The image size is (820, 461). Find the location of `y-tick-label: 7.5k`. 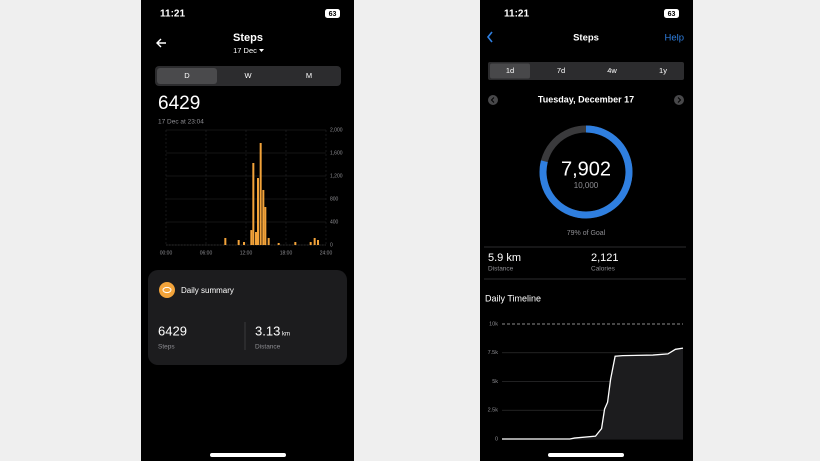

y-tick-label: 7.5k is located at coordinates (493, 353).